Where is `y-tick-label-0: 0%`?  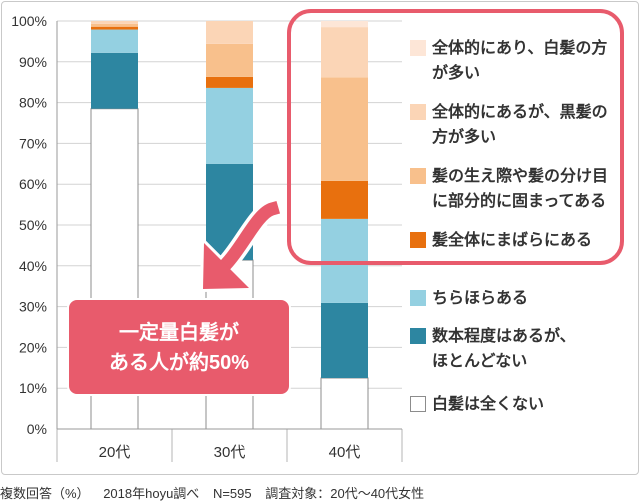
y-tick-label-0: 0% is located at coordinates (37, 429).